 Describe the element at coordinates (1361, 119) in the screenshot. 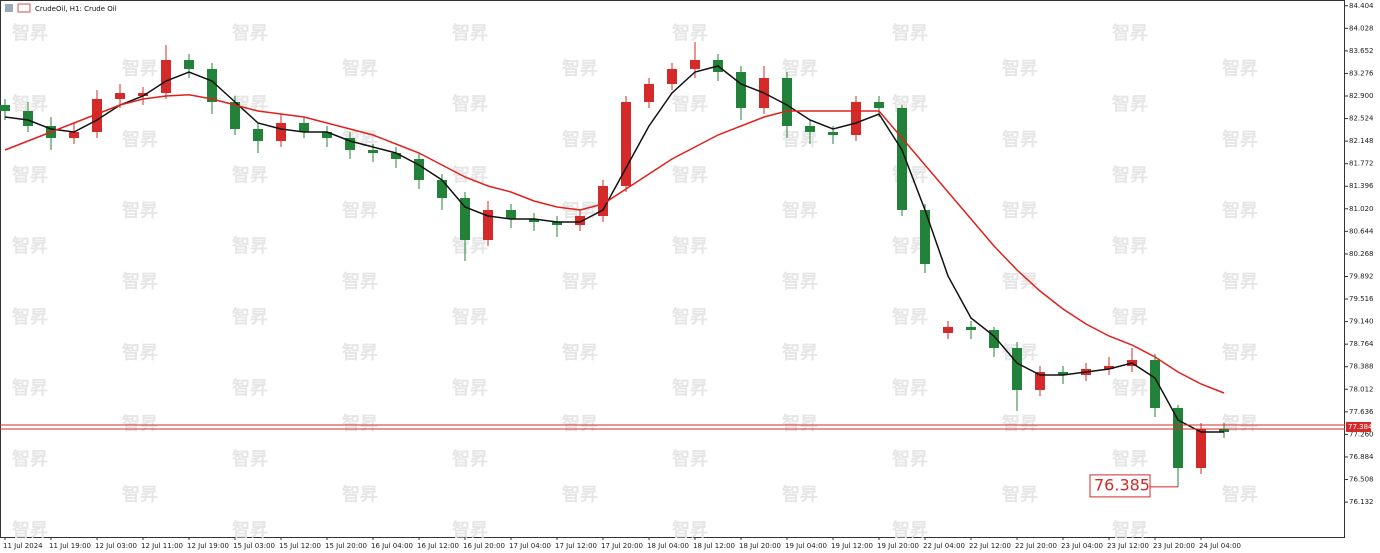

I see `y-tick-label: 82.524` at that location.